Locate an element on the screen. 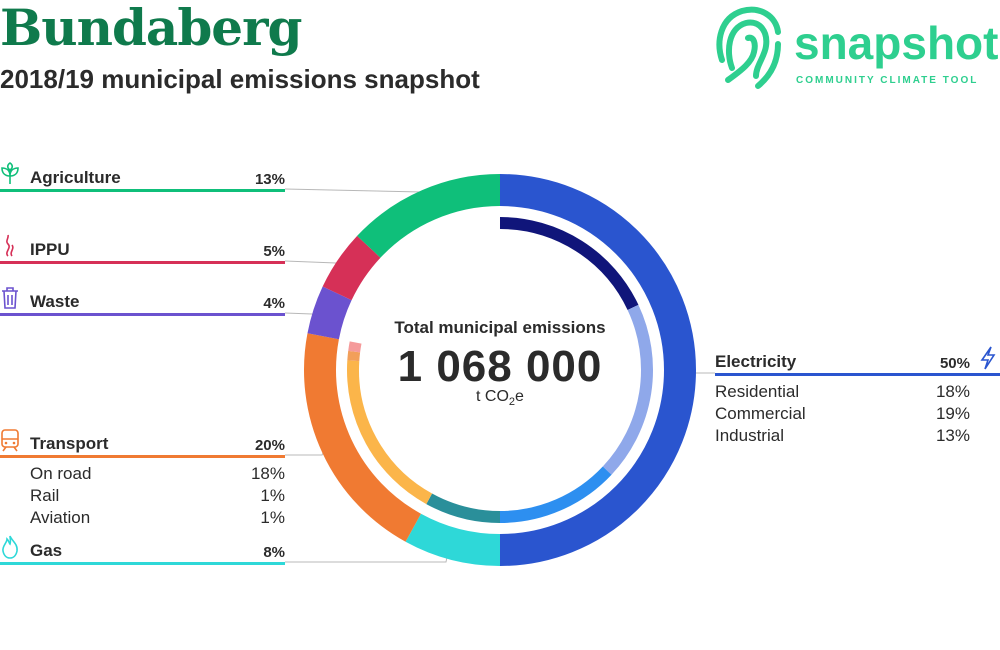  subslice-gas-gas is located at coordinates (463, 508).